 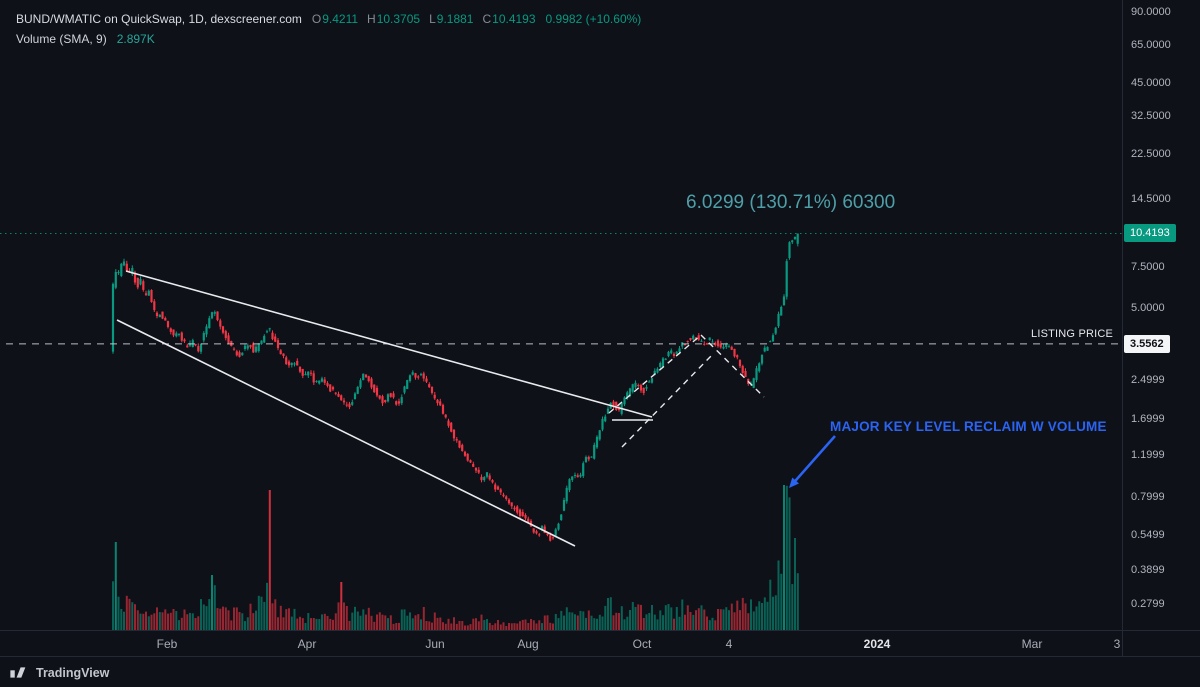 I want to click on time-axis-label: Mar, so click(x=1032, y=644).